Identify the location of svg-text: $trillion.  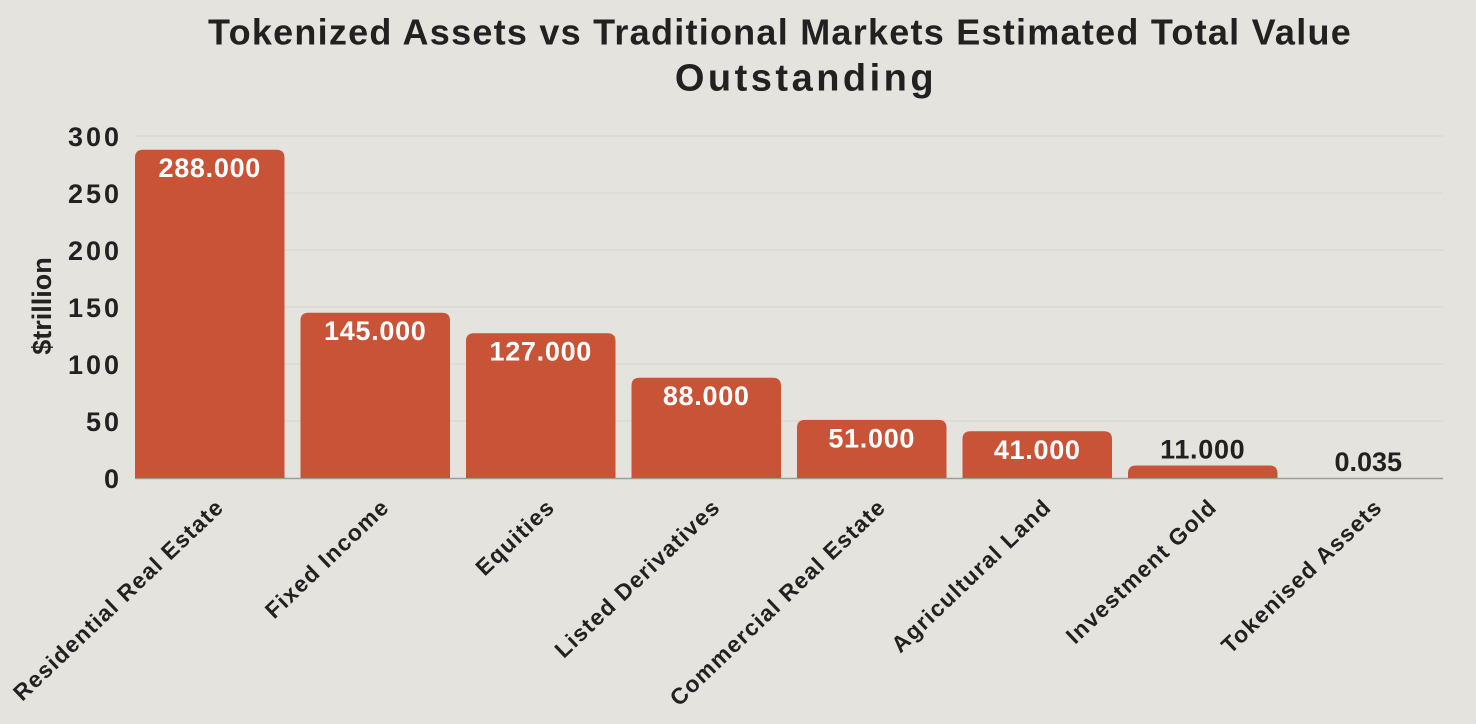
(42, 306).